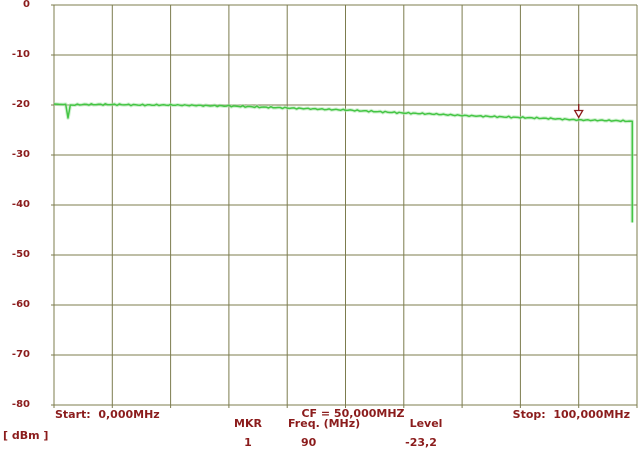 Image resolution: width=640 pixels, height=451 pixels. What do you see at coordinates (426, 423) in the screenshot?
I see `marker-table-header-level: Level` at bounding box center [426, 423].